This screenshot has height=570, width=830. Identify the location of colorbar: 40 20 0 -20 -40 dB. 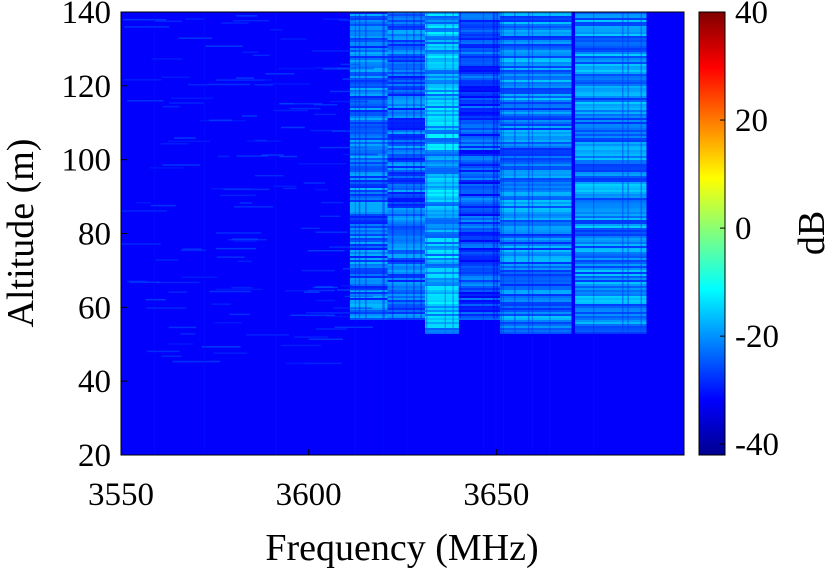
(764, 231).